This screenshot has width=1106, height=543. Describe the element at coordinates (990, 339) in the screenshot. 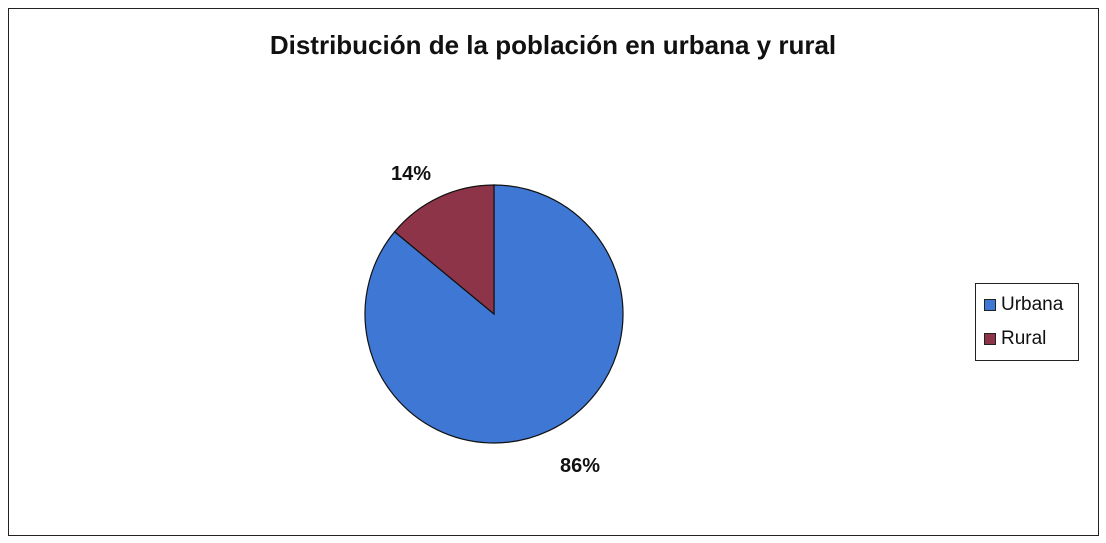

I see `legend-swatch-rural` at that location.